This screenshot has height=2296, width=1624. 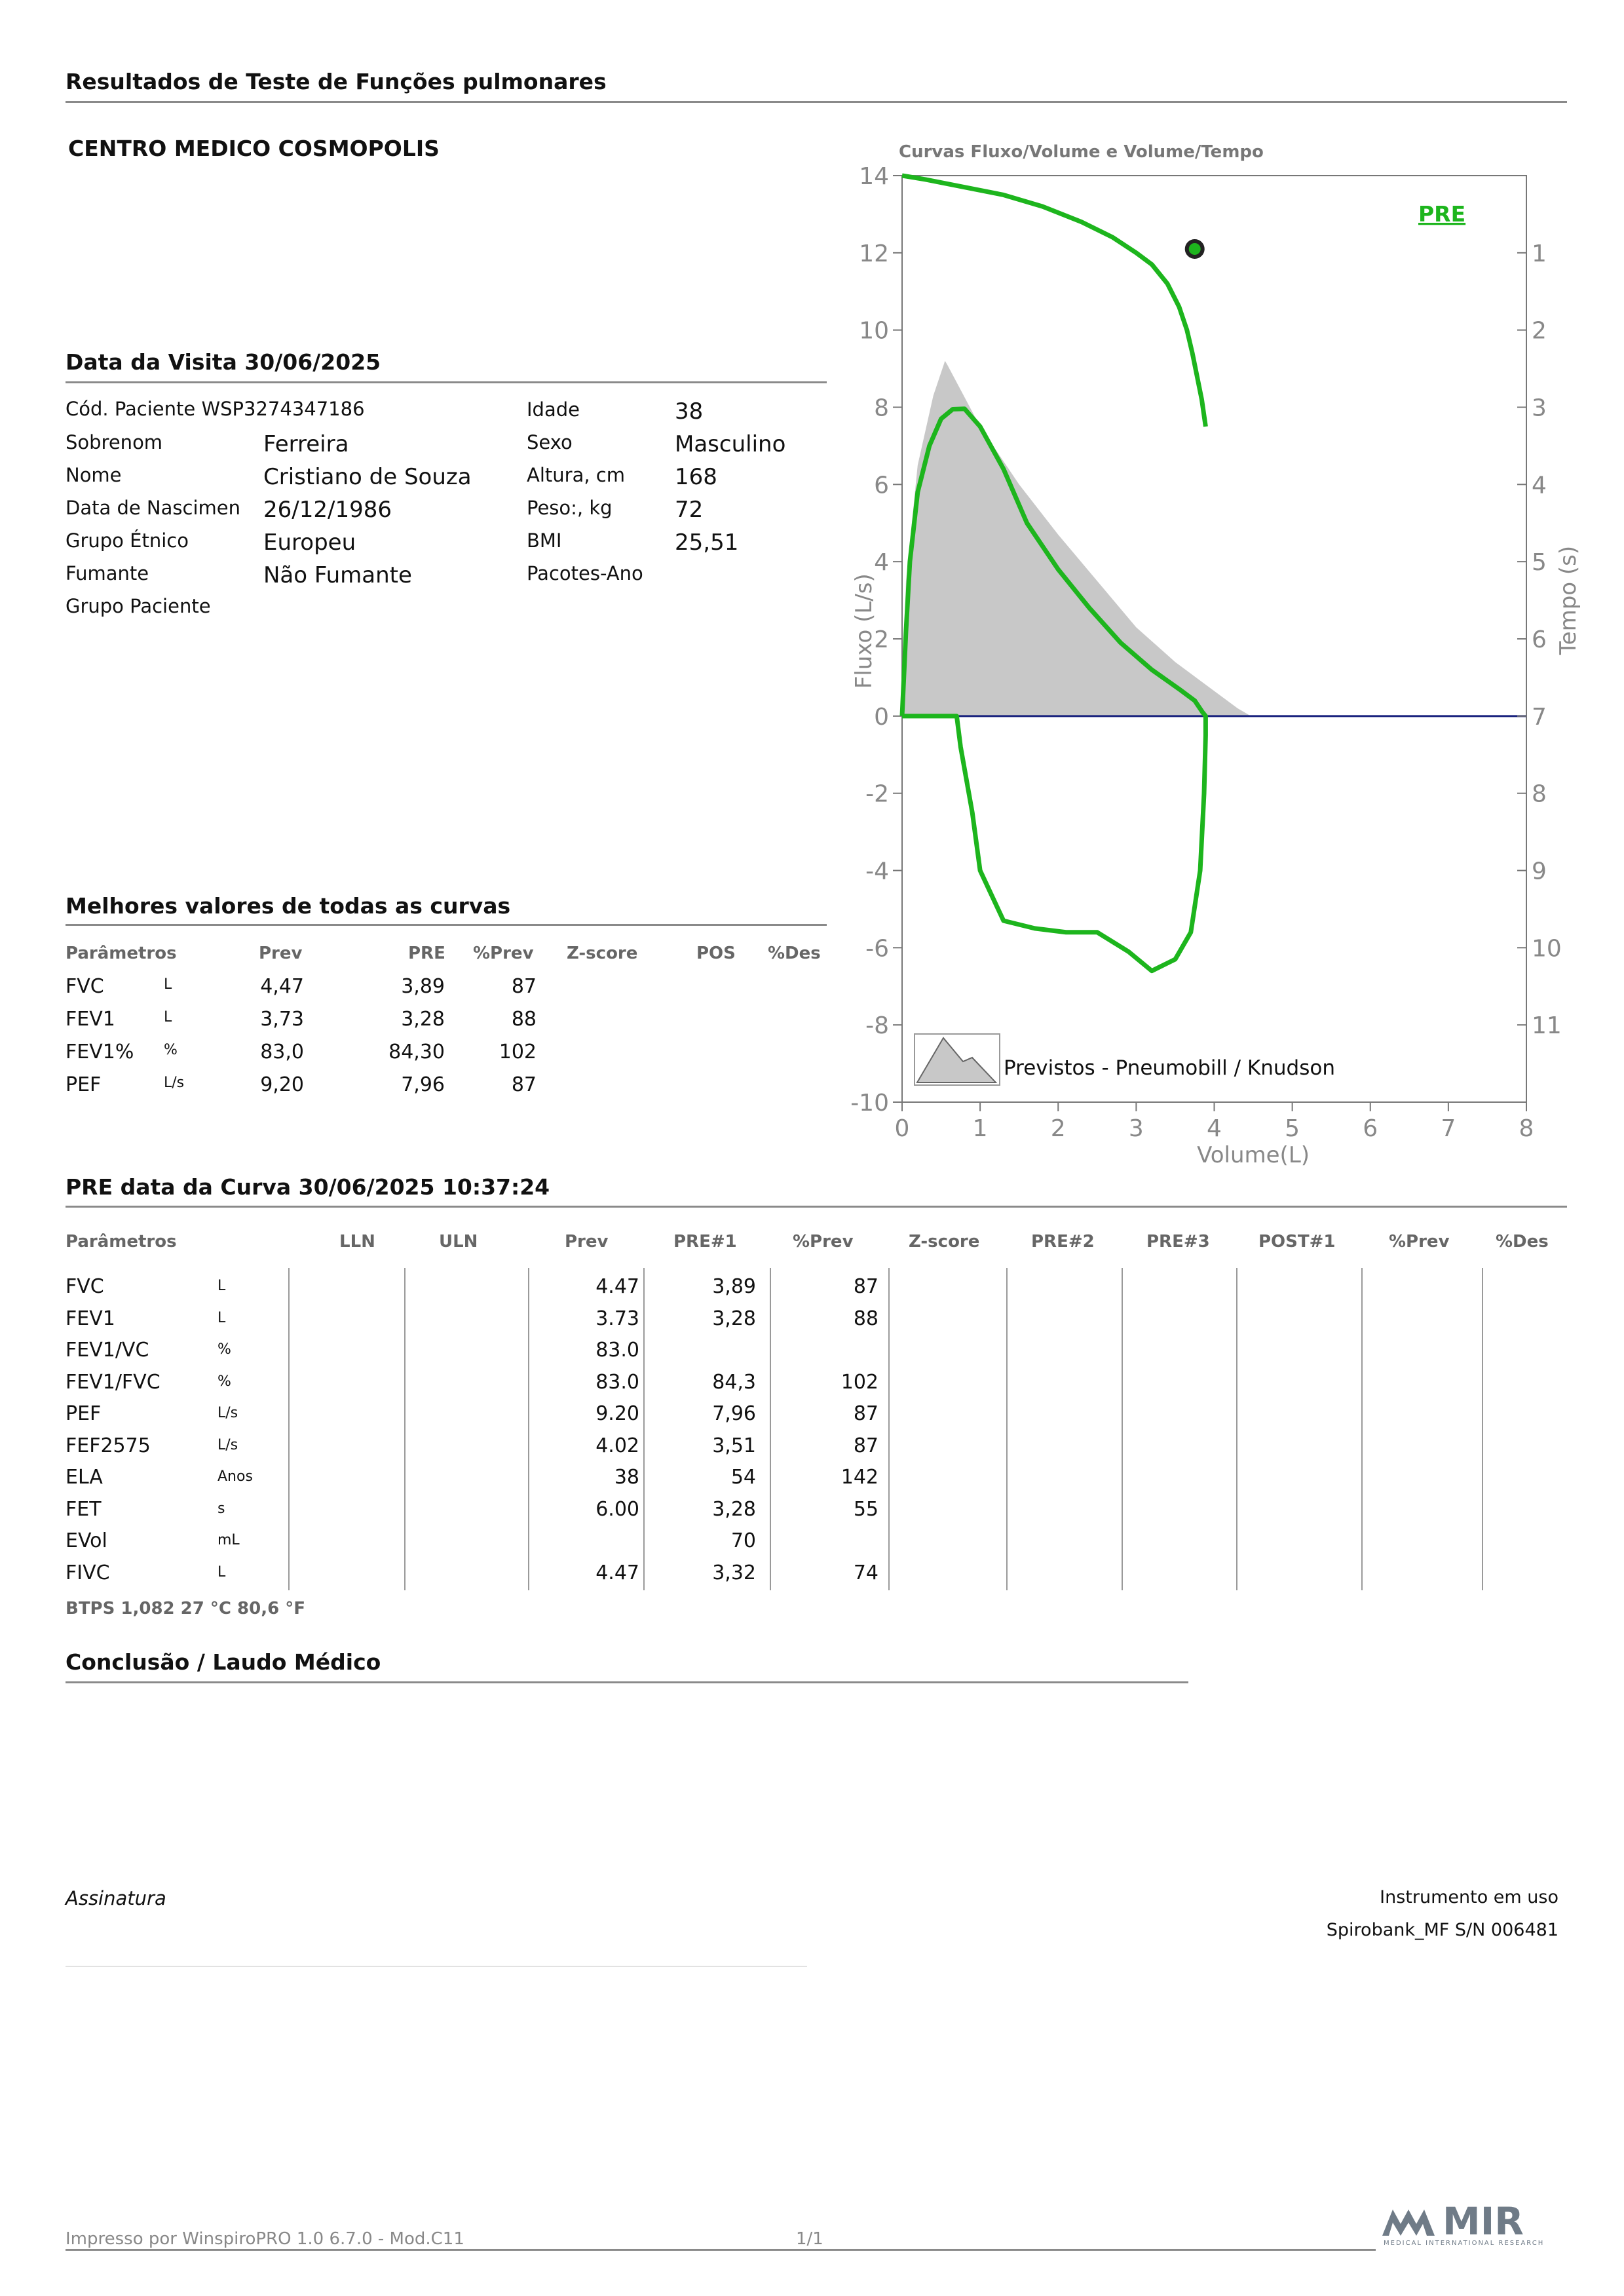 I want to click on y2-axis-label: Tempo (s), so click(x=1568, y=600).